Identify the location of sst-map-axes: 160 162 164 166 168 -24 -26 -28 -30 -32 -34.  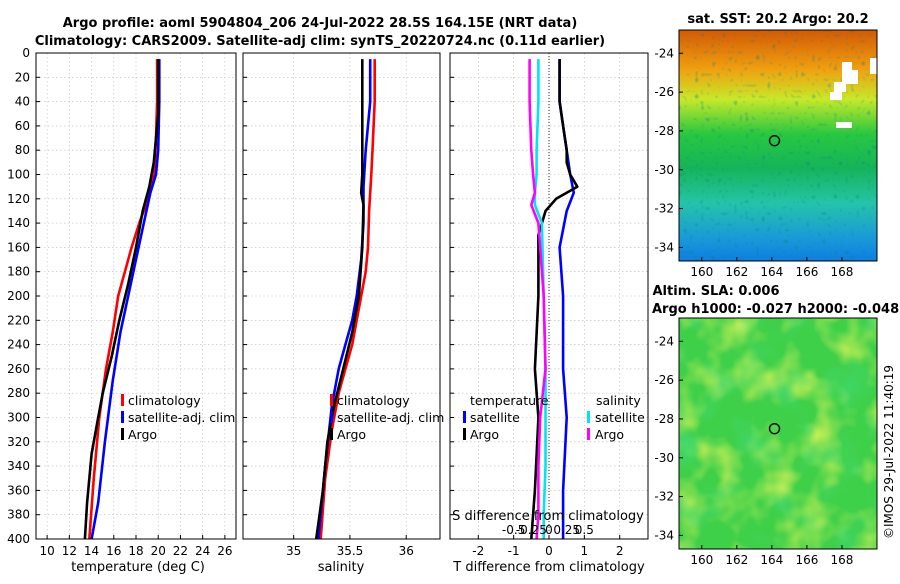
(766, 154).